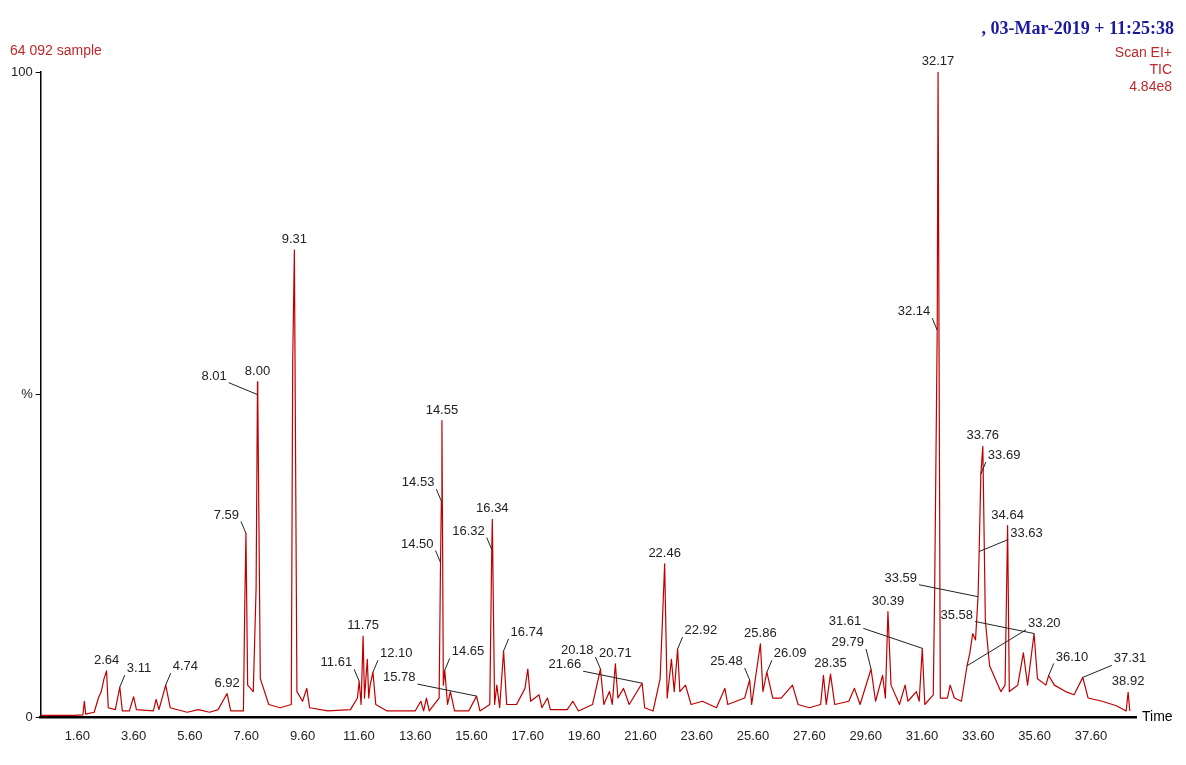  Describe the element at coordinates (468, 651) in the screenshot. I see `annotation: 14.65` at that location.